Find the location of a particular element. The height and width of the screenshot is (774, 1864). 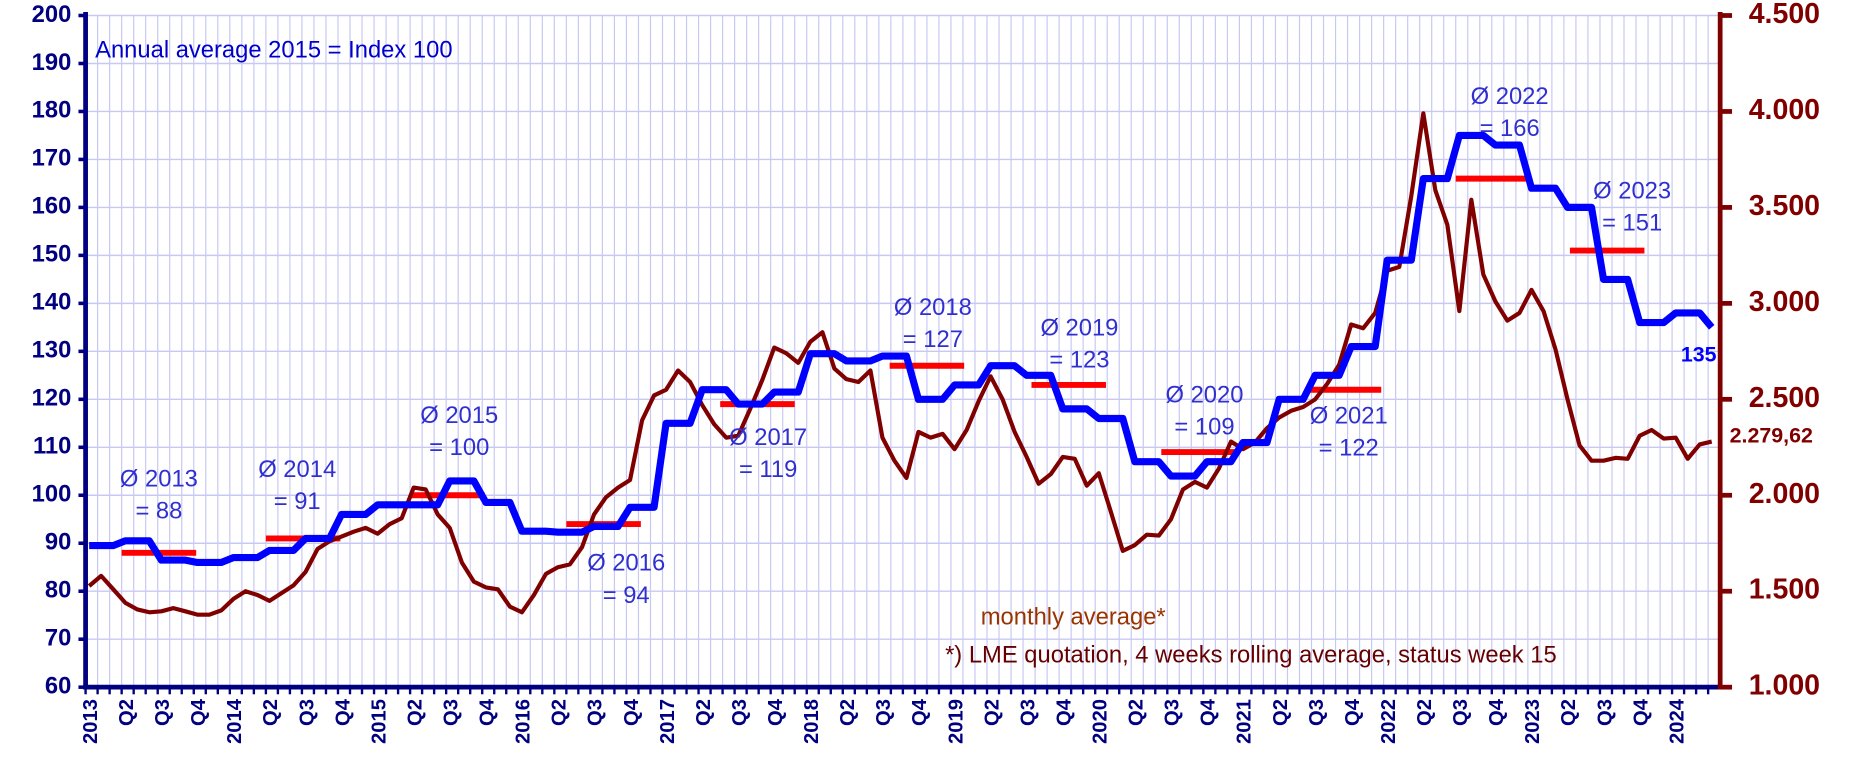

y-tick-label: 70 is located at coordinates (58, 637).